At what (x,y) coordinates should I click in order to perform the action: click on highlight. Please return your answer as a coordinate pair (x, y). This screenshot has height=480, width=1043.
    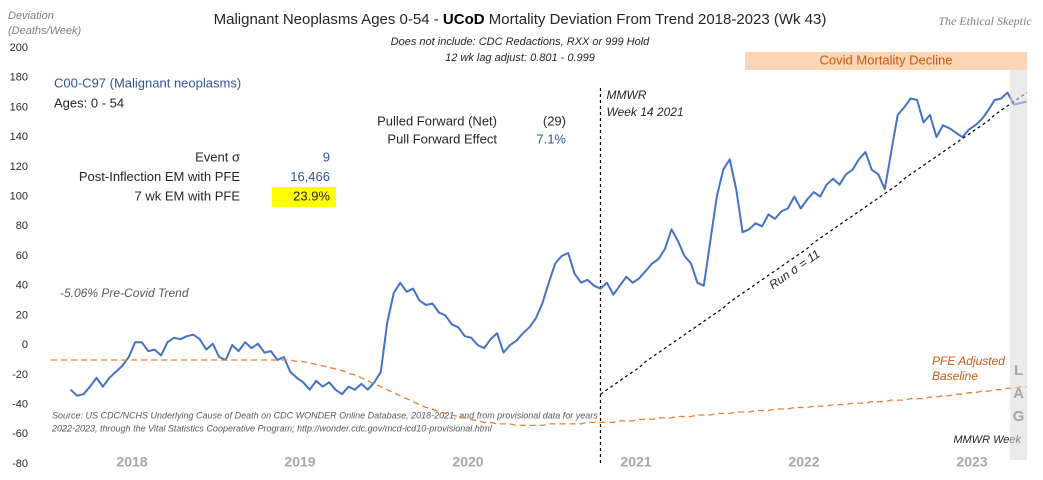
    Looking at the image, I should click on (304, 197).